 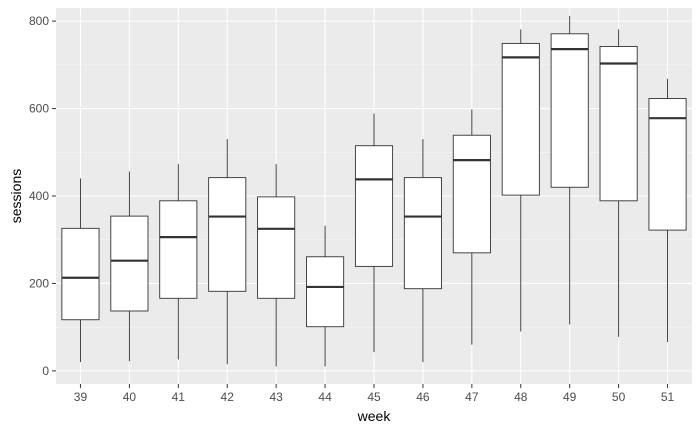 I want to click on y-tick-label: 200, so click(x=39, y=283).